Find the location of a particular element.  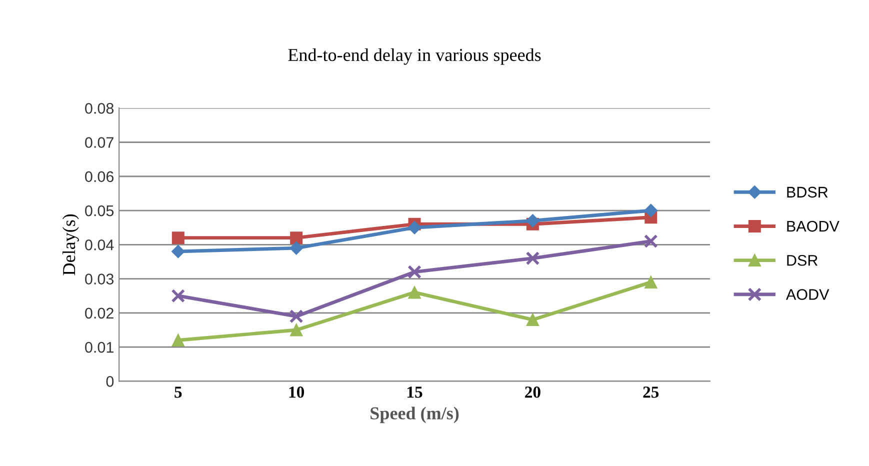

chart-title: End-to-end delay in various speeds is located at coordinates (414, 56).